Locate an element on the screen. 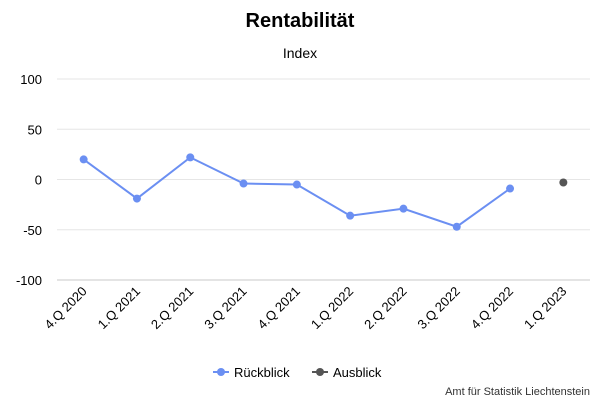 This screenshot has width=600, height=400. legend: Rückblick Ausblick is located at coordinates (297, 372).